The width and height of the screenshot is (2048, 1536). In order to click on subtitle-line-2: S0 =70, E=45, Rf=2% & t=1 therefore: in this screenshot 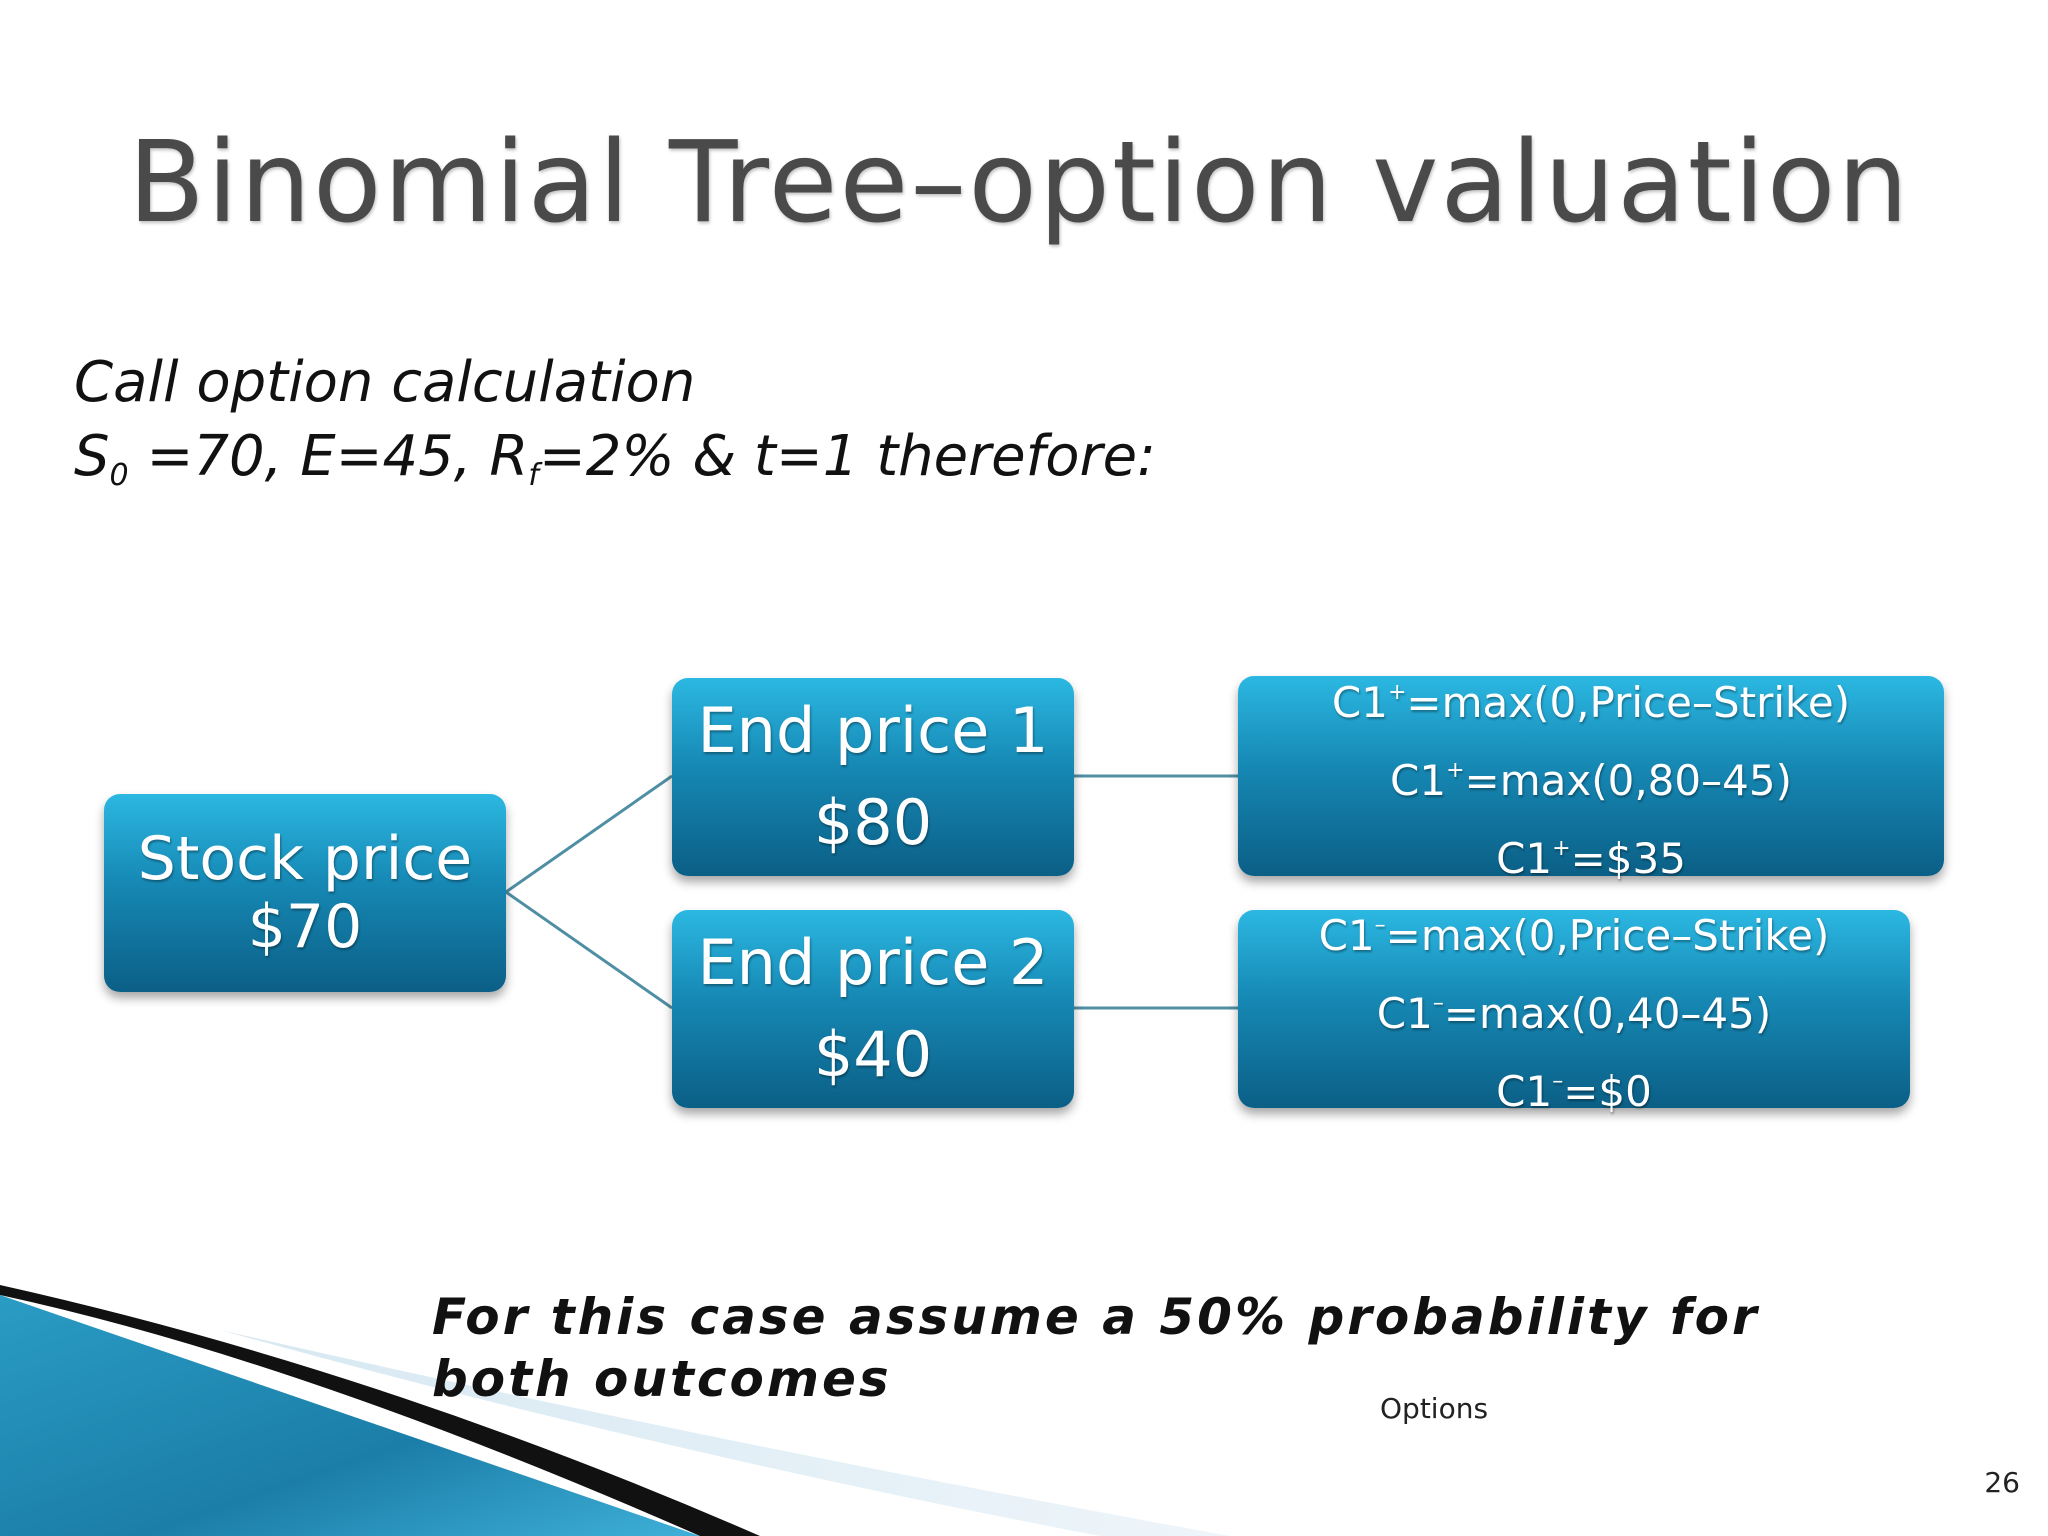, I will do `click(615, 466)`.